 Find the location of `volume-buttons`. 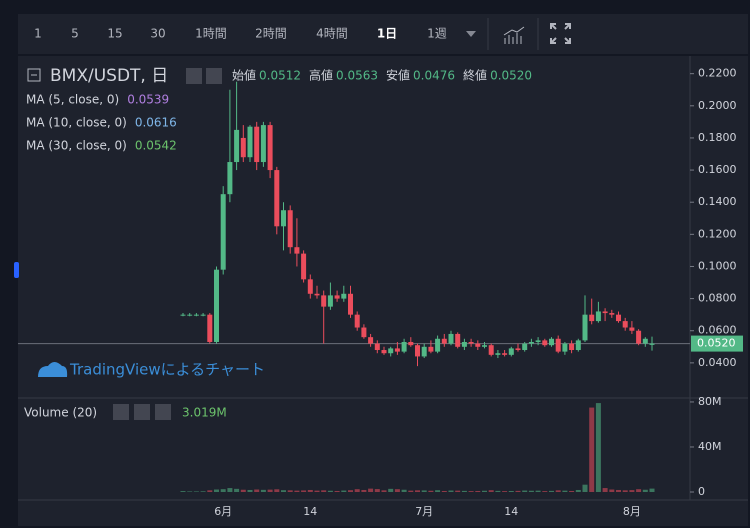

volume-buttons is located at coordinates (142, 412).